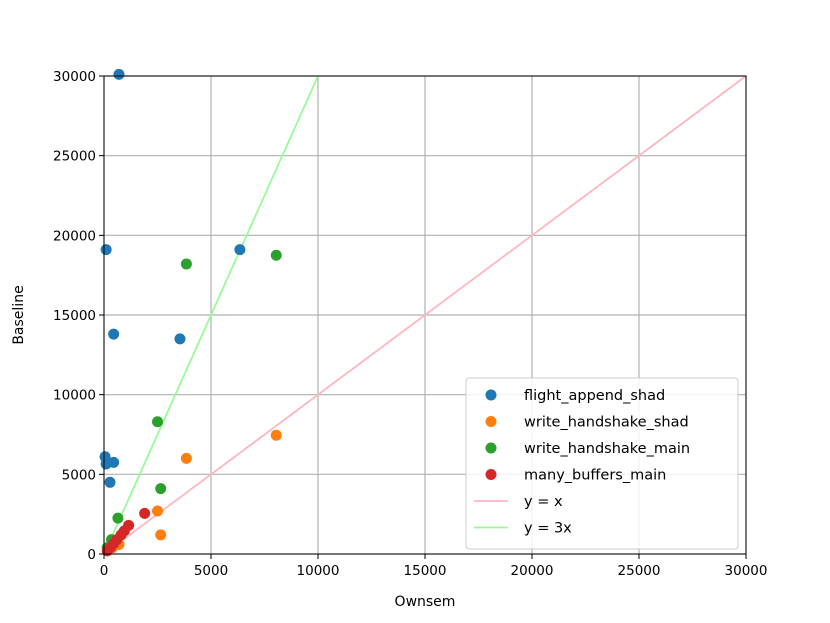 This screenshot has width=830, height=623. What do you see at coordinates (318, 571) in the screenshot?
I see `x-tick-label: 10000` at bounding box center [318, 571].